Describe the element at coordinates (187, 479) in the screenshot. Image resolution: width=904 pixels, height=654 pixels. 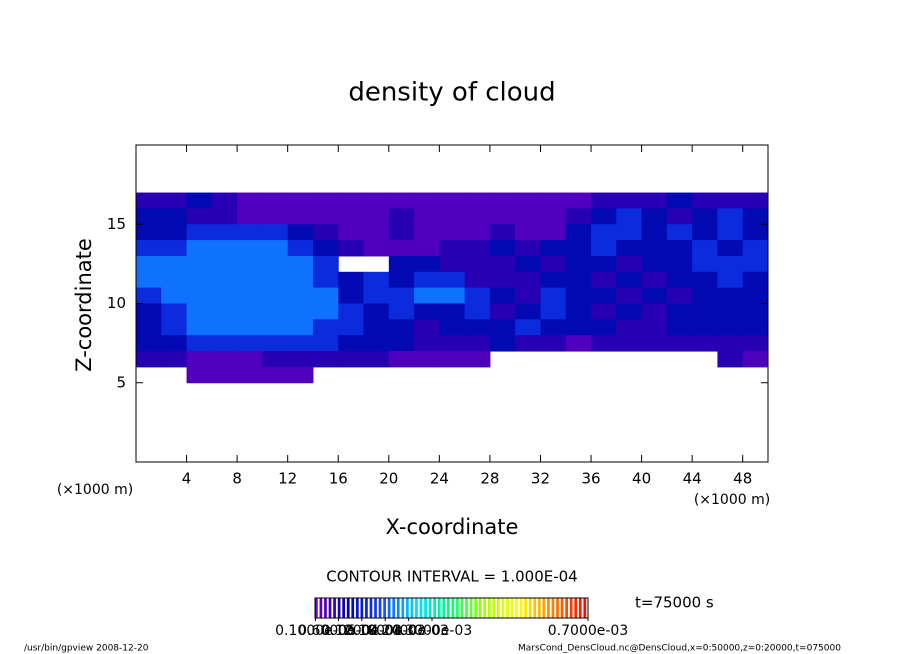
I see `x-tick-label: 4` at that location.